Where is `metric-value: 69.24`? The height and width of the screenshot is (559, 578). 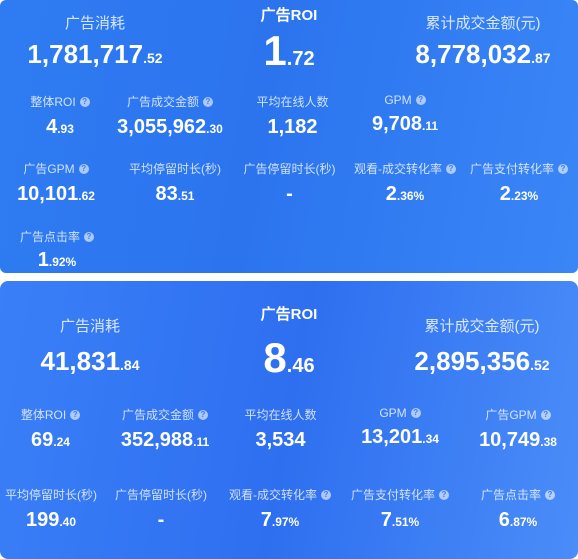
metric-value: 69.24 is located at coordinates (50, 440).